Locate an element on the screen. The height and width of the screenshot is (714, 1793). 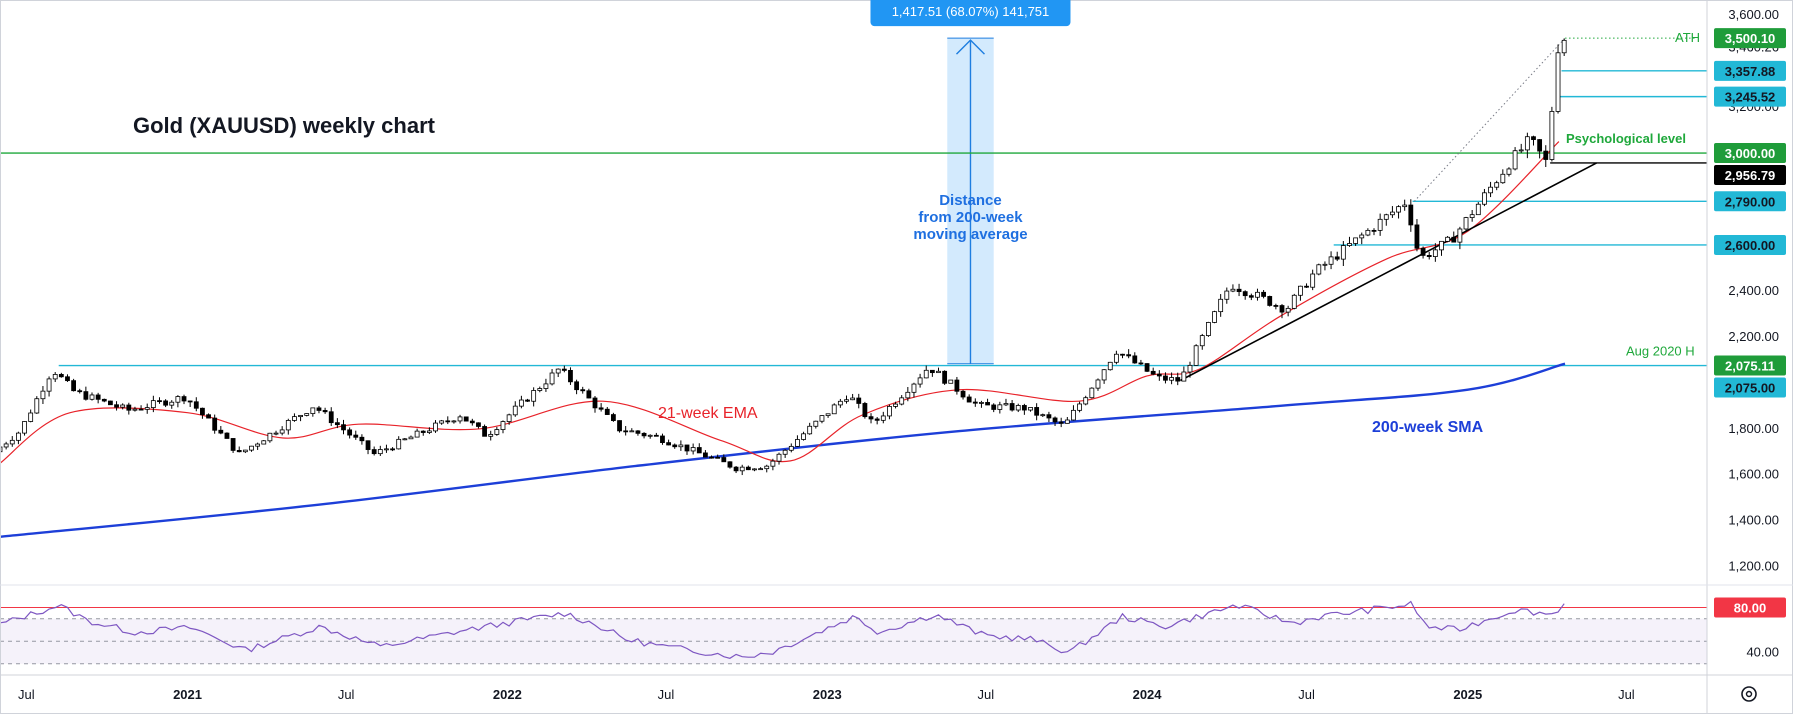
price-badge-label: 3,500.10 is located at coordinates (1750, 38).